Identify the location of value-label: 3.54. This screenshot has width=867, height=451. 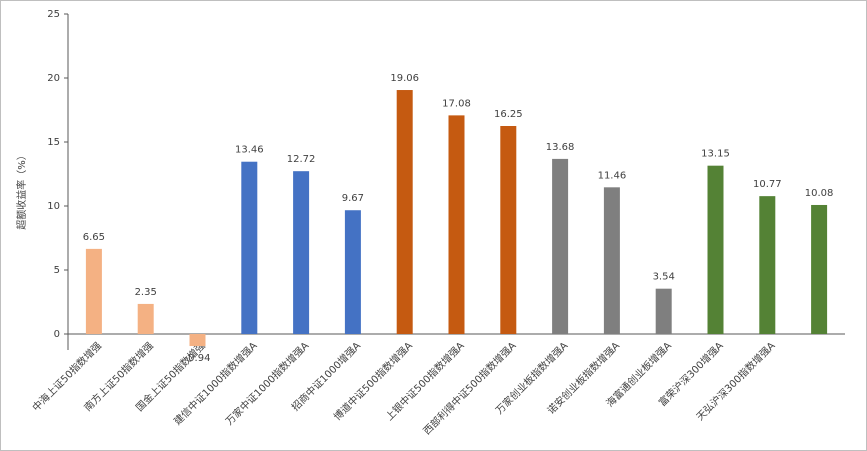
(664, 277).